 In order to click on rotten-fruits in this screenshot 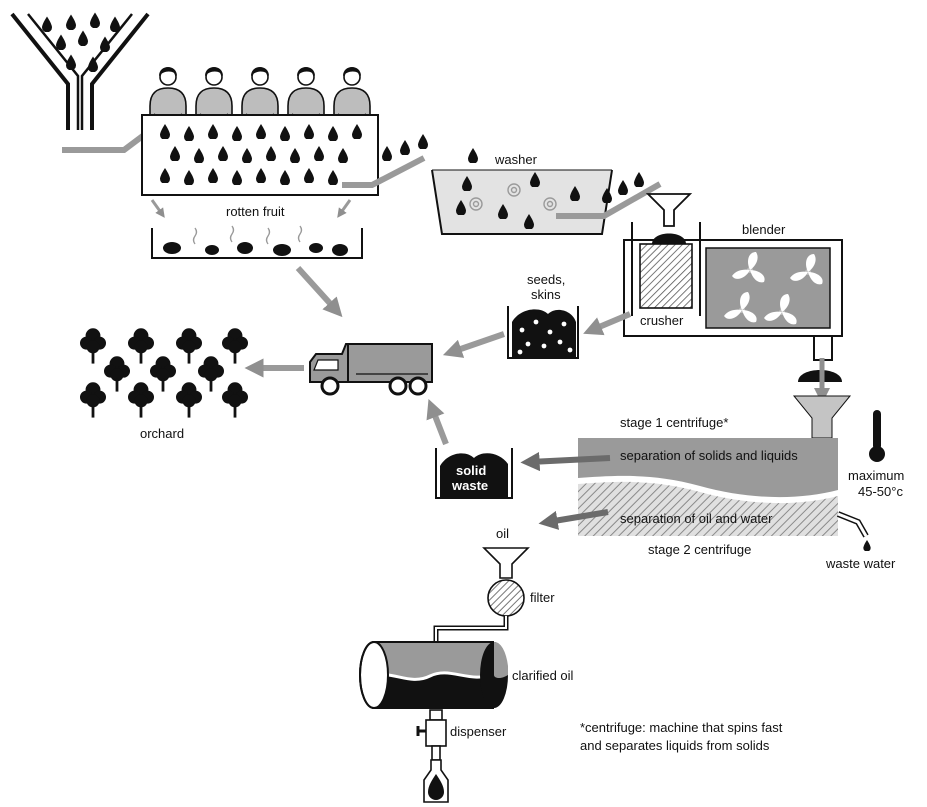, I will do `click(255, 240)`.